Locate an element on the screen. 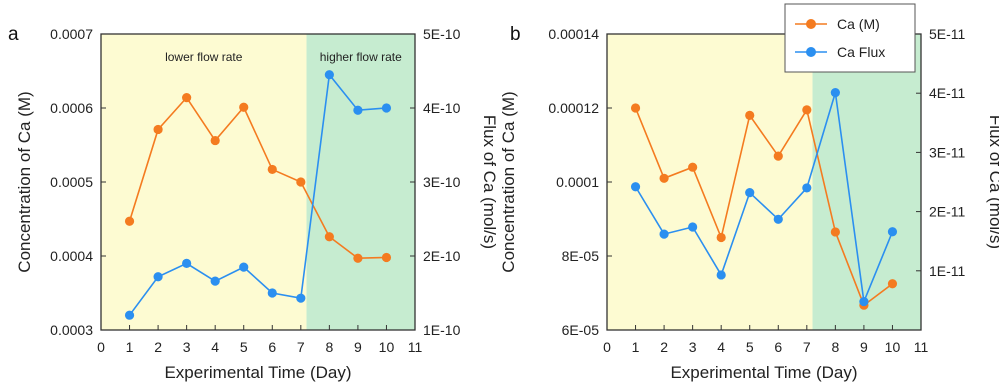 Image resolution: width=999 pixels, height=390 pixels. y-left-tick-label: 6E-05 is located at coordinates (581, 330).